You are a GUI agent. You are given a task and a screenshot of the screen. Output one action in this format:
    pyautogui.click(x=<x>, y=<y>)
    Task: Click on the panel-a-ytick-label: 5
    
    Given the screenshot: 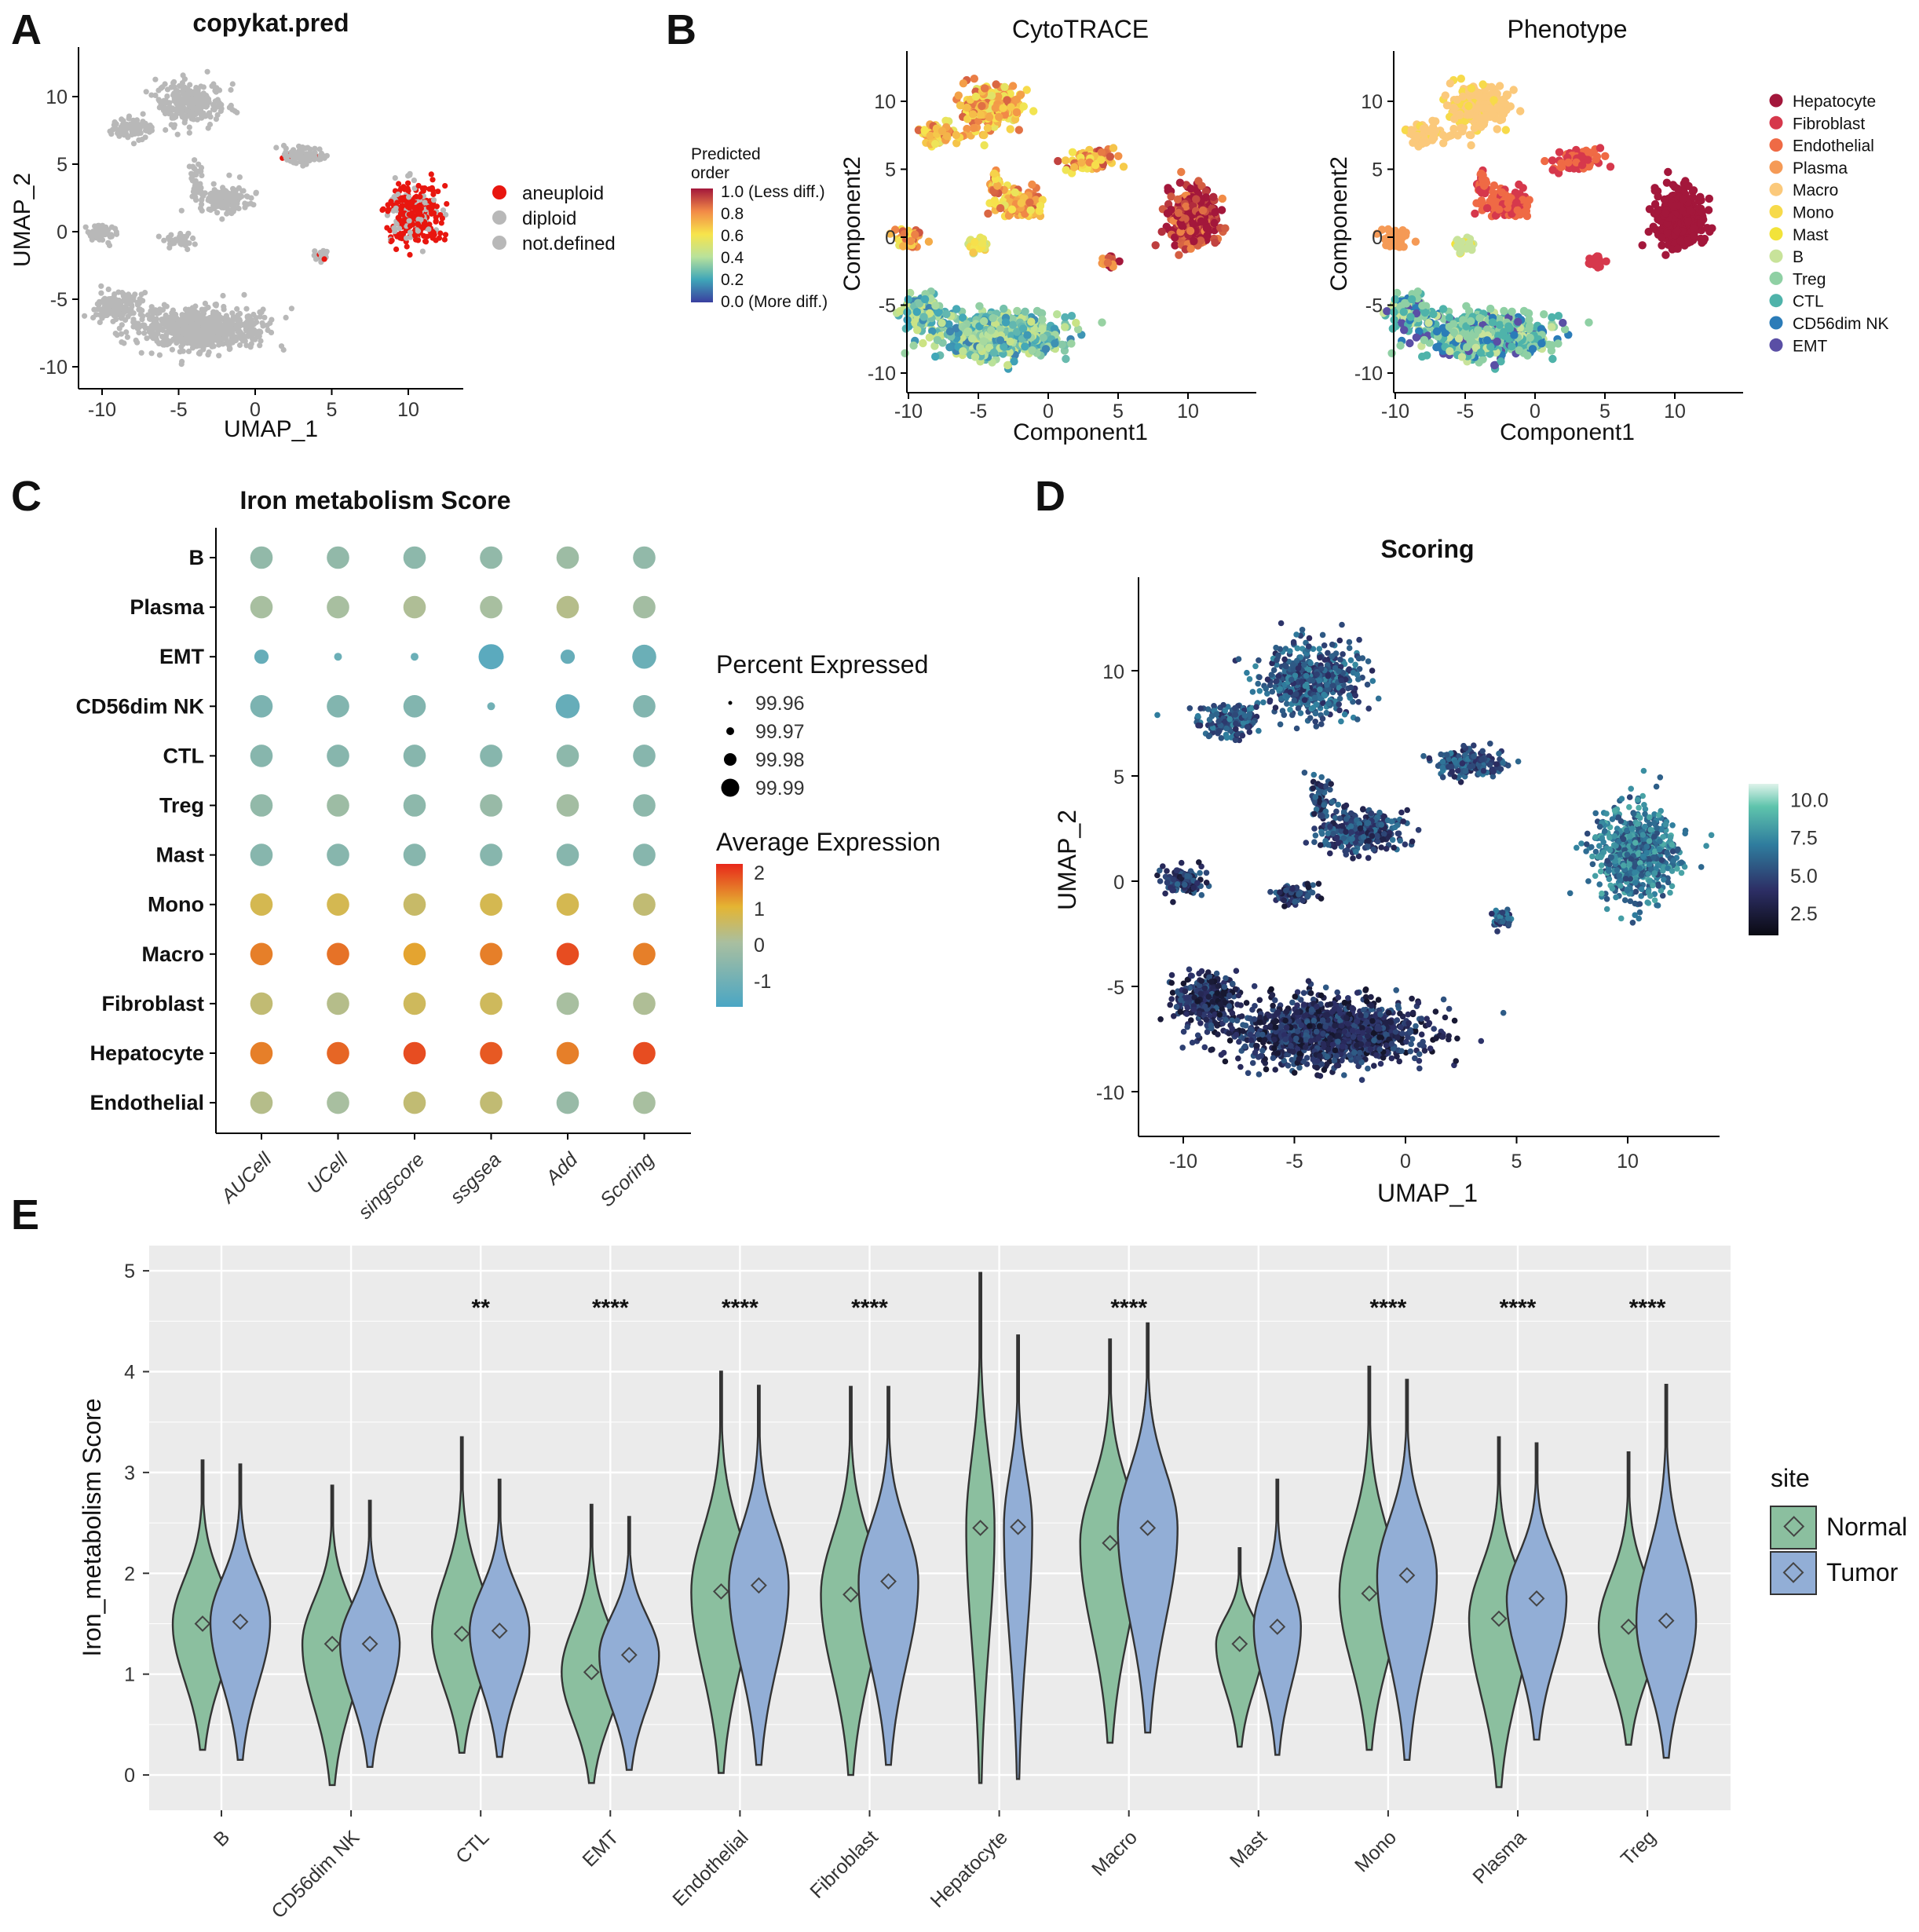 What is the action you would take?
    pyautogui.click(x=63, y=165)
    